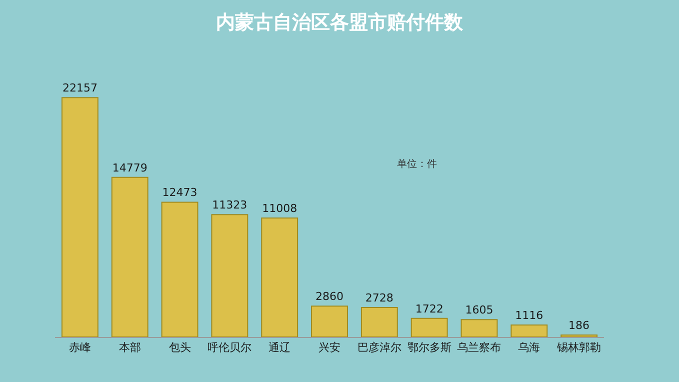 The image size is (679, 382). What do you see at coordinates (230, 347) in the screenshot?
I see `x-tick-label: 呼伦贝尔` at bounding box center [230, 347].